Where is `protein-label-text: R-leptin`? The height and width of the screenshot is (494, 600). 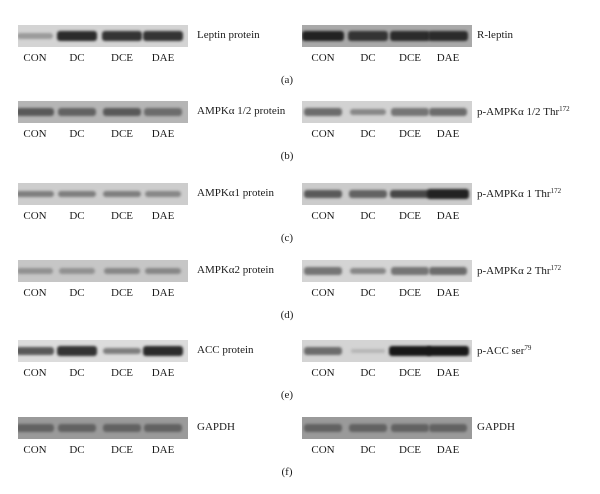 protein-label-text: R-leptin is located at coordinates (495, 35).